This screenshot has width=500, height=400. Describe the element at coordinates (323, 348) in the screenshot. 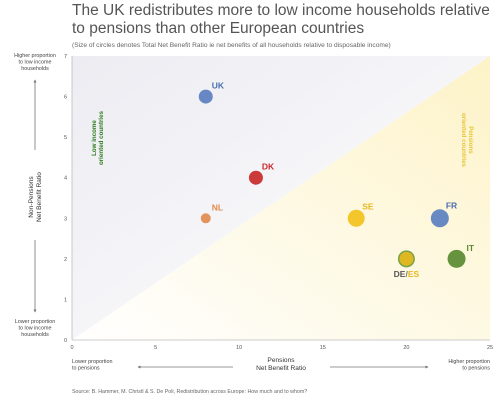

I see `x-tick-label: 15` at that location.